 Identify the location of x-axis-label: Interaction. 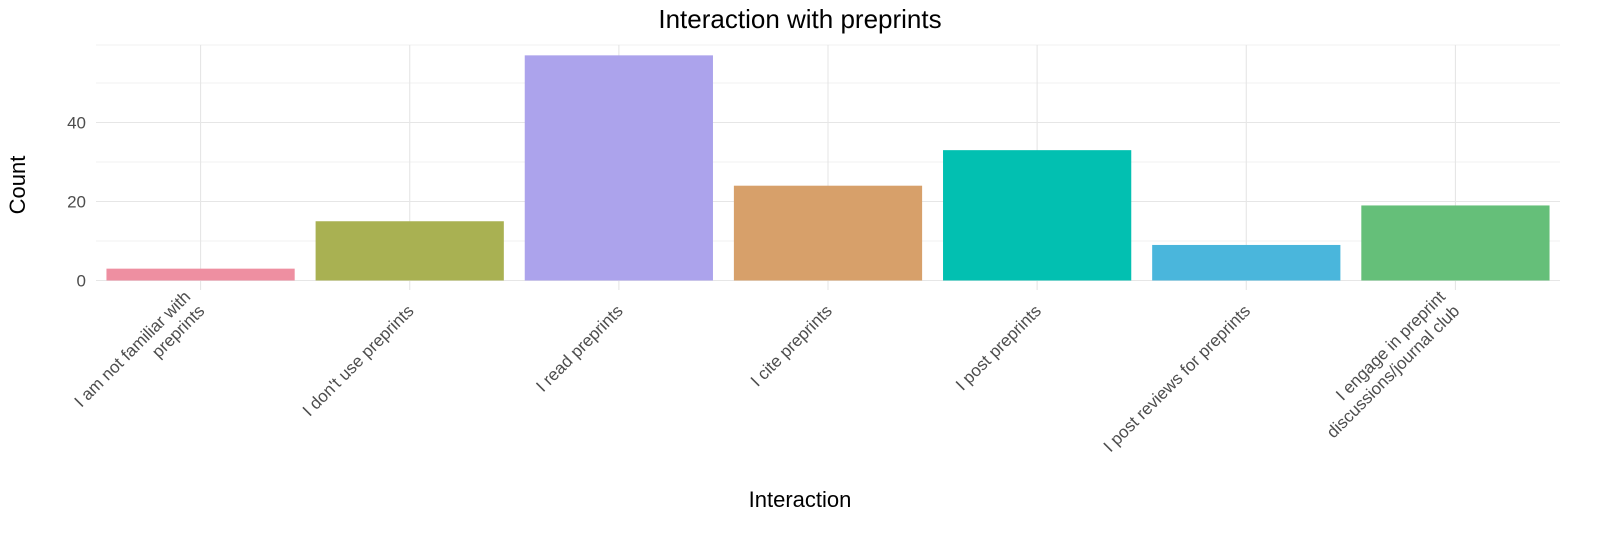
(800, 499).